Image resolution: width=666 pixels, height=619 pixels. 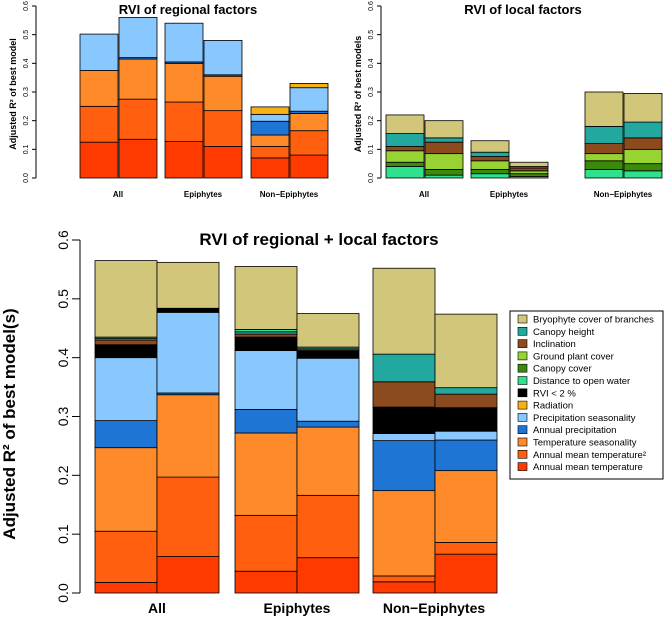 What do you see at coordinates (593, 320) in the screenshot?
I see `legend-label-bcb: Bryophyte cover of branches` at bounding box center [593, 320].